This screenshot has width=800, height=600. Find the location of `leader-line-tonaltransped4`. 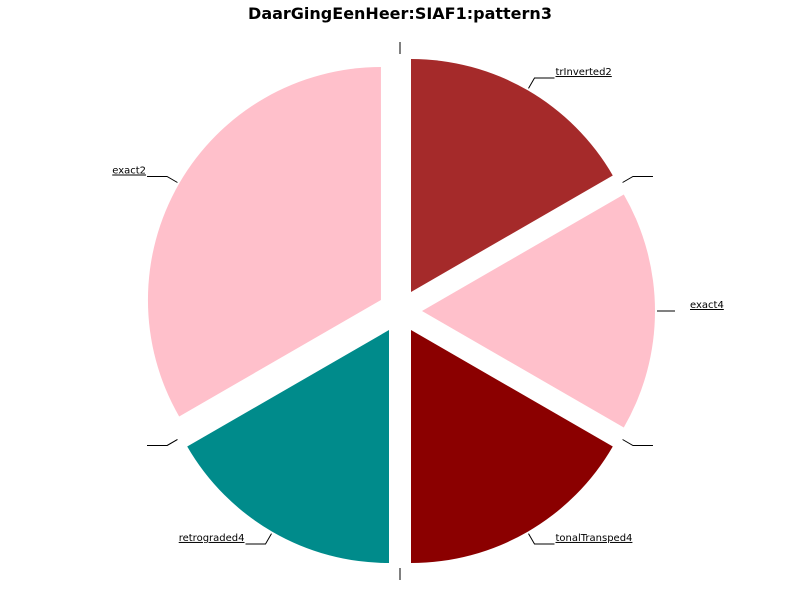

leader-line-tonaltransped4 is located at coordinates (541, 539).